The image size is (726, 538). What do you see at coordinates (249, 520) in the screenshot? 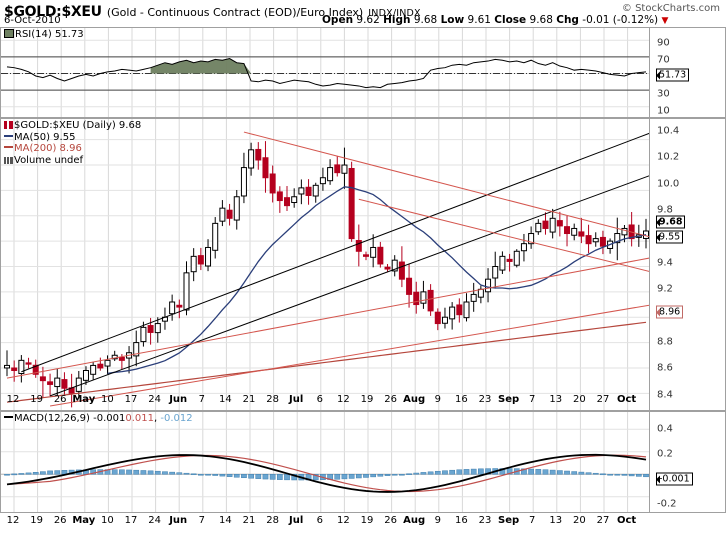
I see `x-axis-tick: 21` at bounding box center [249, 520].